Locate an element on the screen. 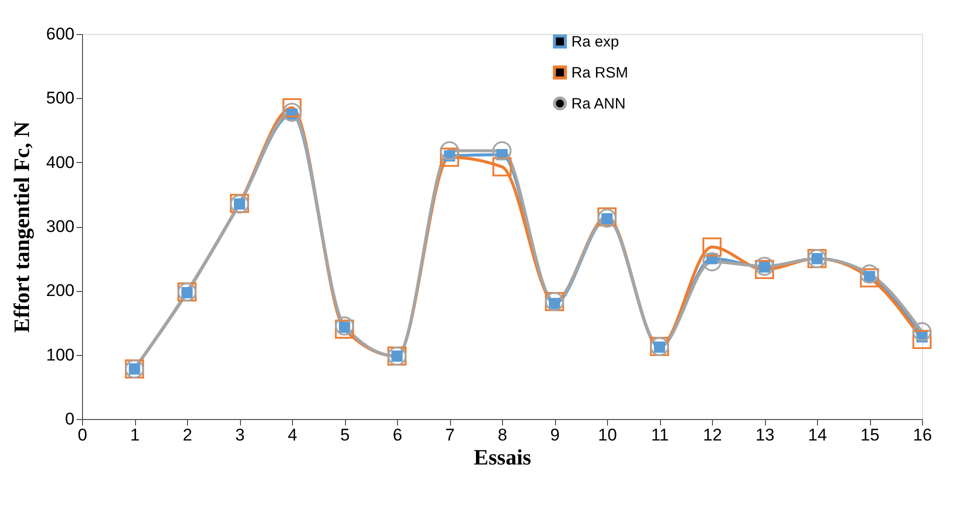 The height and width of the screenshot is (522, 977). x-tick-label: 5 is located at coordinates (345, 435).